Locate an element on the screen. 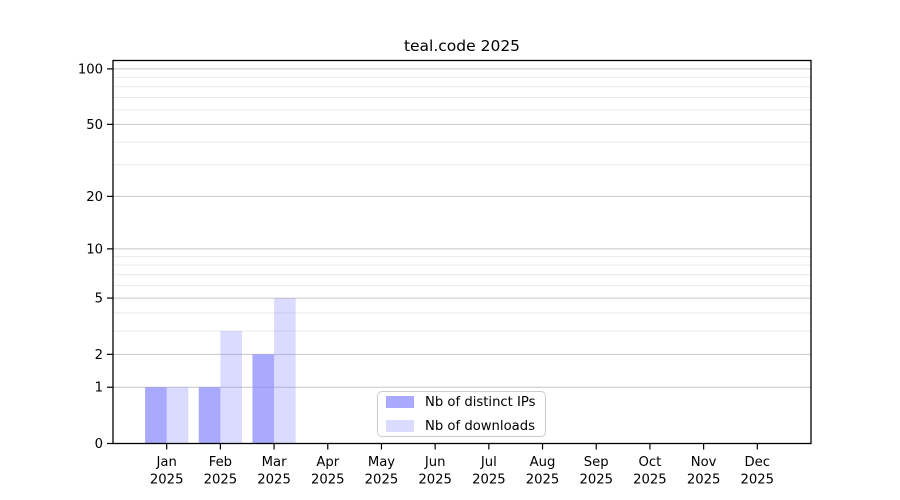  x-tick-label-month-dec: Dec is located at coordinates (758, 462).